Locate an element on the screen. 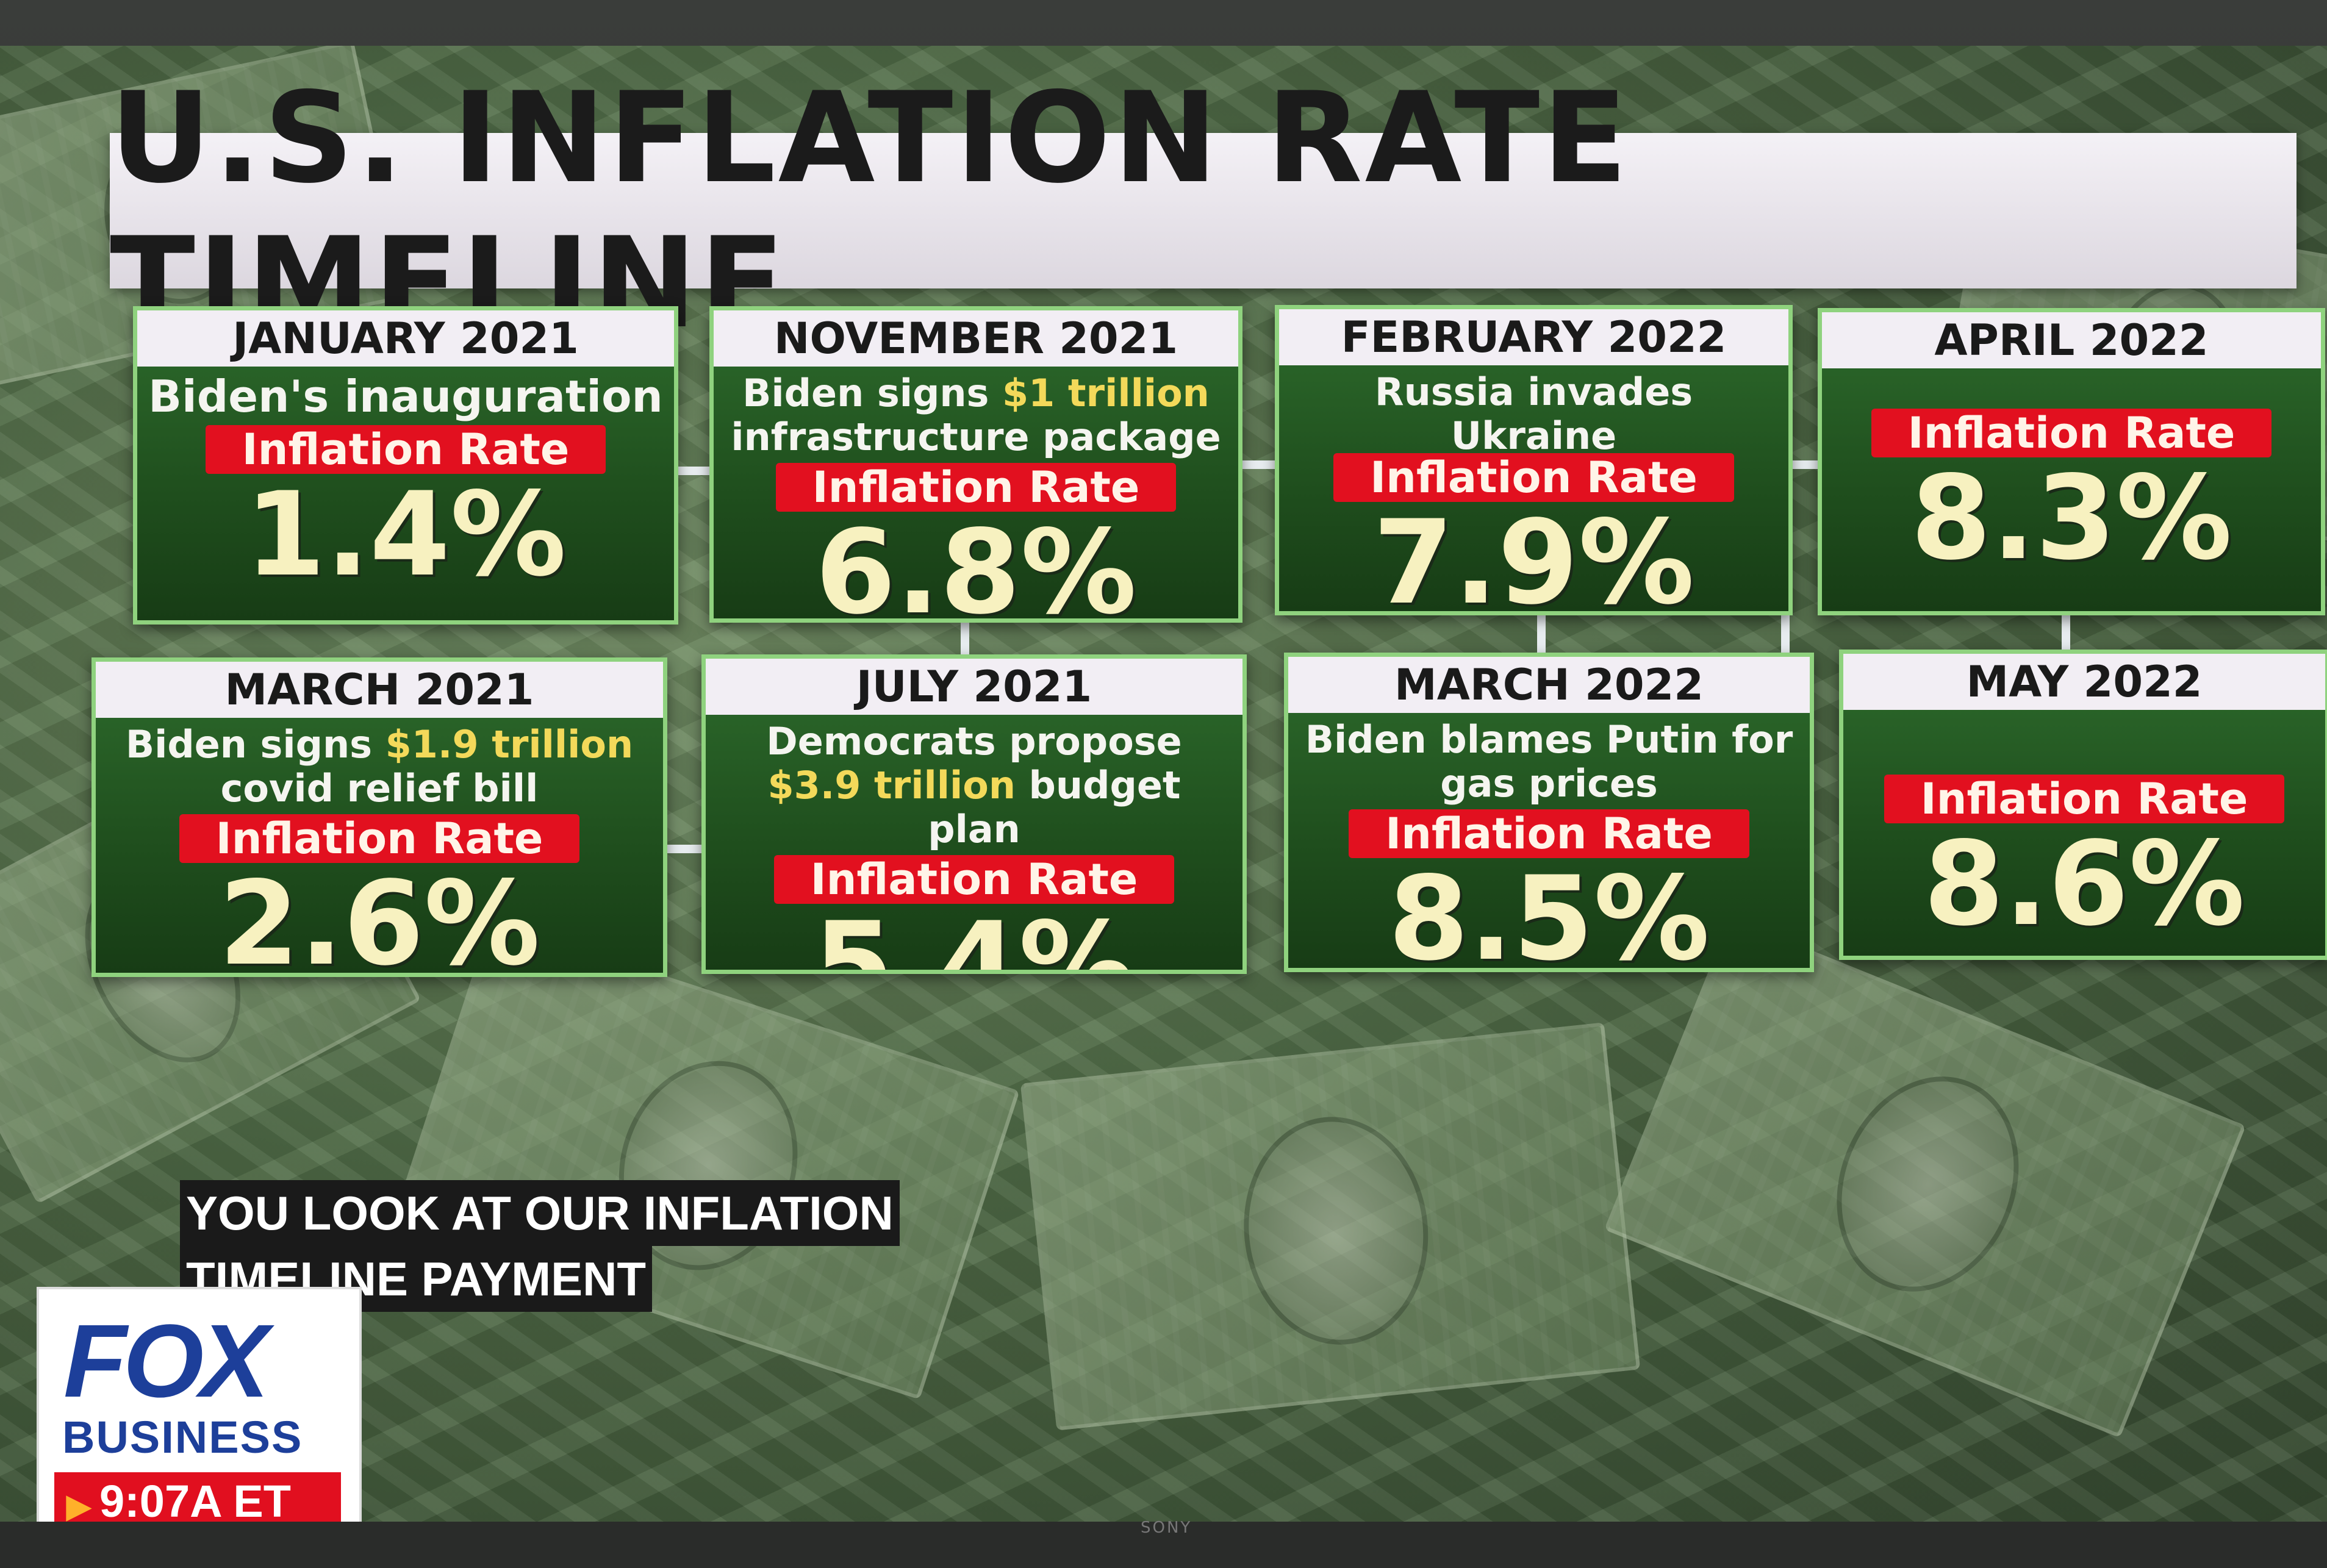  network-logo: FOX BUSINESS ▶ 9:07A ET is located at coordinates (199, 1404).